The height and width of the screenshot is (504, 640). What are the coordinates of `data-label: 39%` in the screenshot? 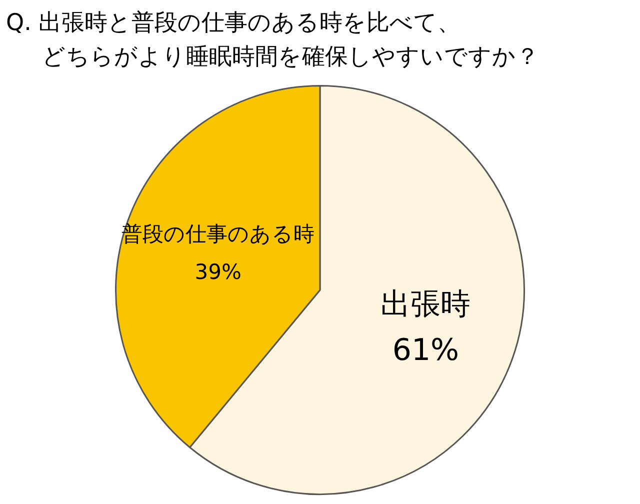 It's located at (218, 272).